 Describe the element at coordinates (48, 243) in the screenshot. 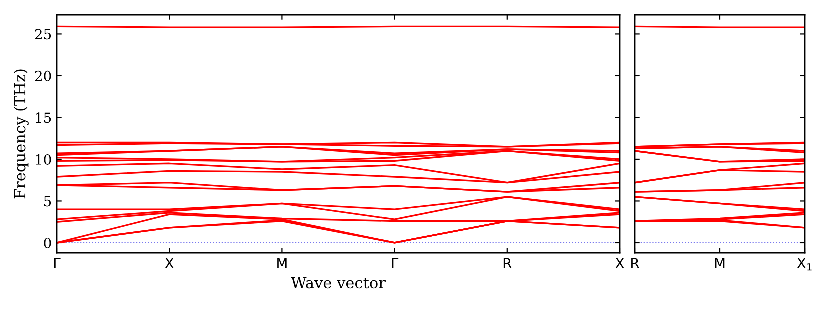

I see `y-tick-label: 0` at that location.